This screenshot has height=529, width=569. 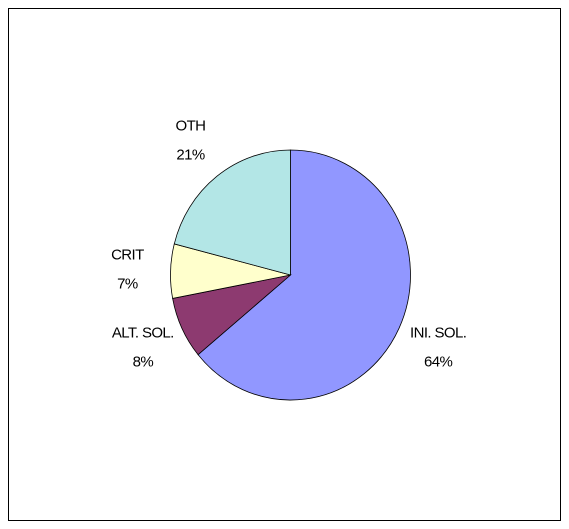 I want to click on slice-label: INI. SOL., so click(x=438, y=332).